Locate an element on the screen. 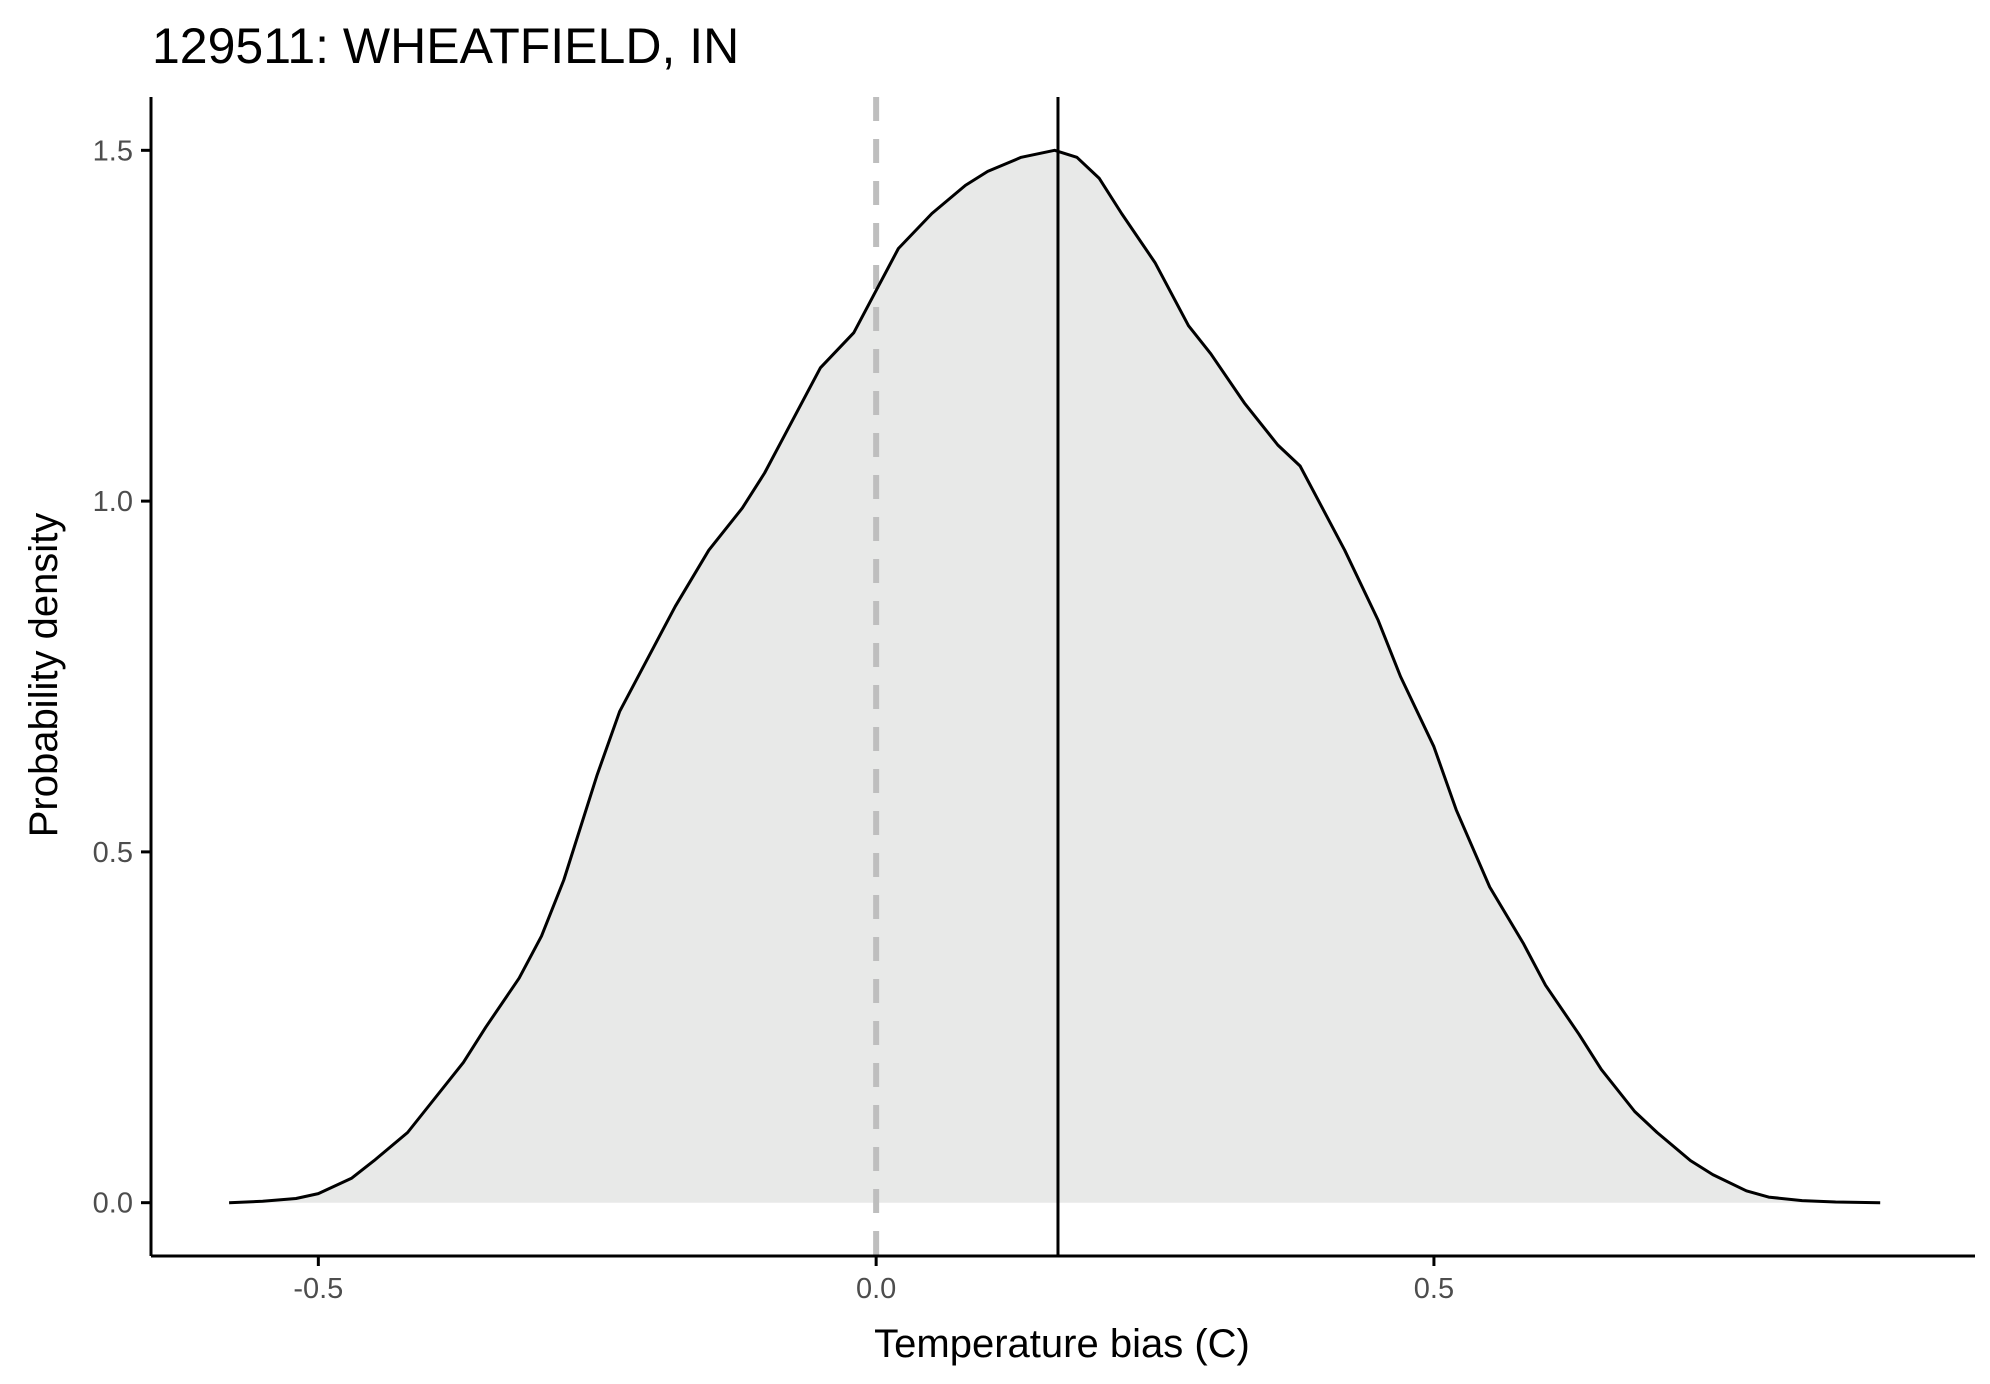  x-tick-label: -0.5 is located at coordinates (318, 1289).